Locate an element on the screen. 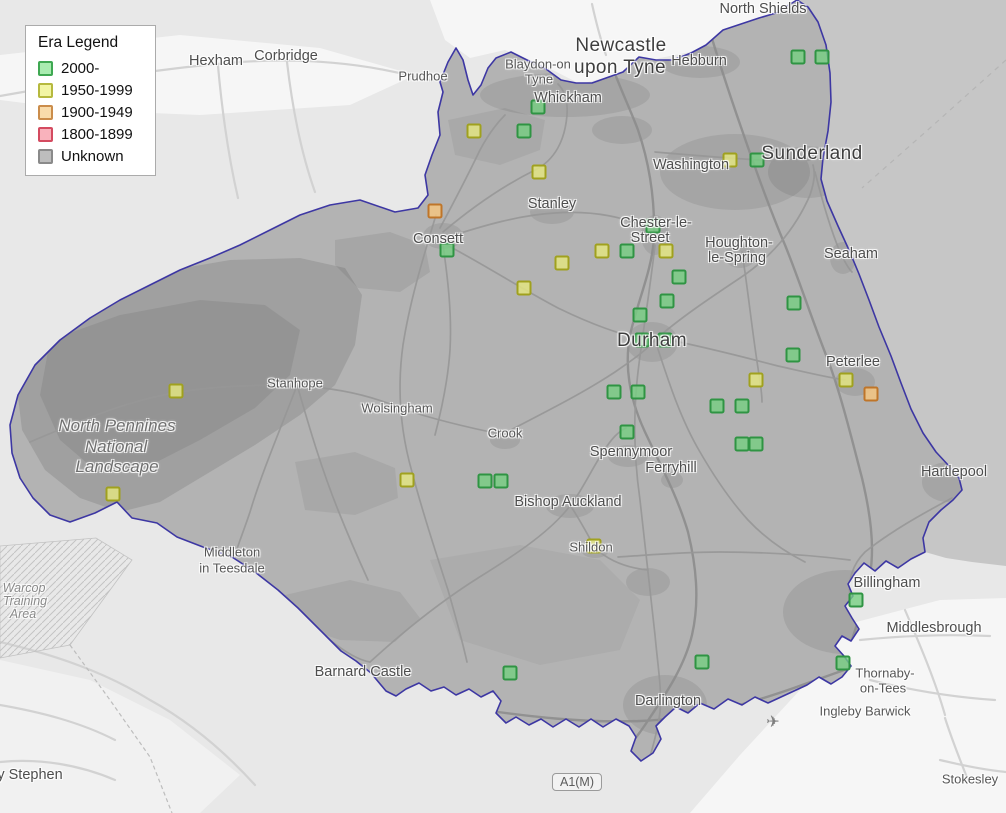 Image resolution: width=1006 pixels, height=813 pixels. legend-item-1800: 1800-1899 is located at coordinates (91, 134).